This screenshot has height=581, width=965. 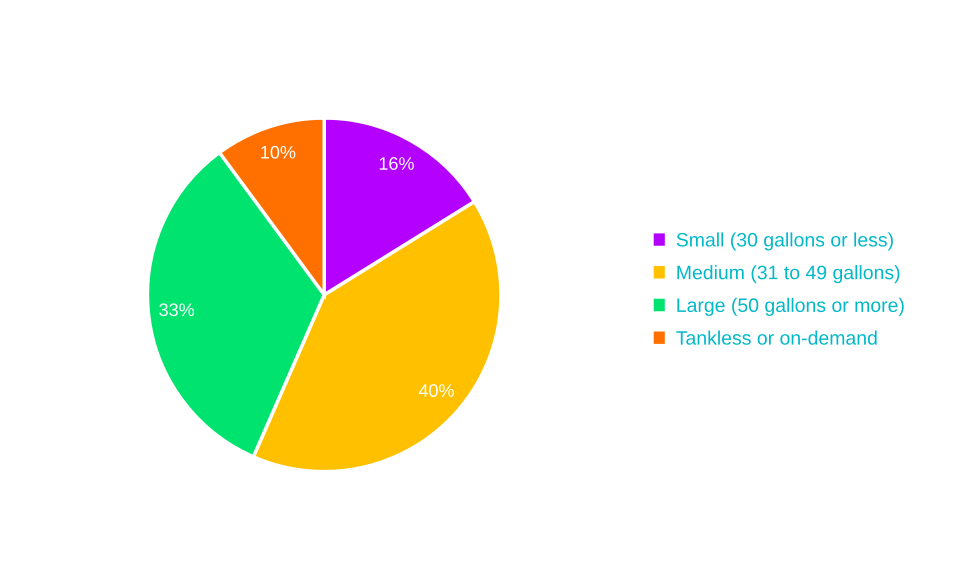 I want to click on legend-label: Medium (31 to 49 gallons), so click(x=788, y=274).